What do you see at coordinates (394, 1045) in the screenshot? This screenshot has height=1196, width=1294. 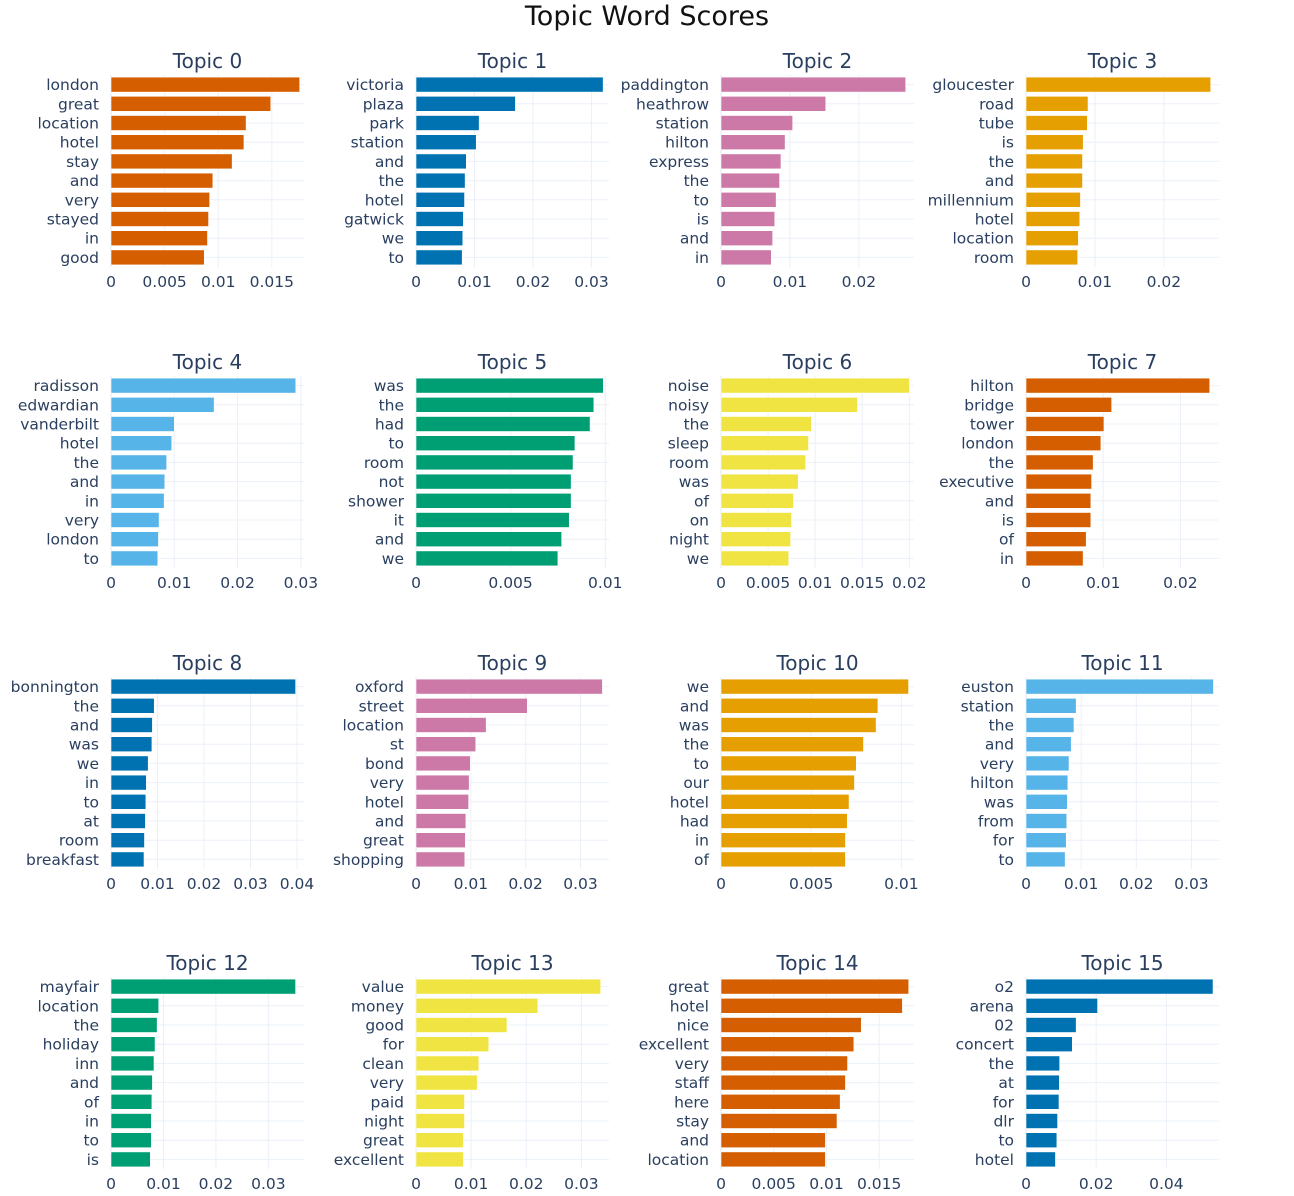 I see `category-label: for` at bounding box center [394, 1045].